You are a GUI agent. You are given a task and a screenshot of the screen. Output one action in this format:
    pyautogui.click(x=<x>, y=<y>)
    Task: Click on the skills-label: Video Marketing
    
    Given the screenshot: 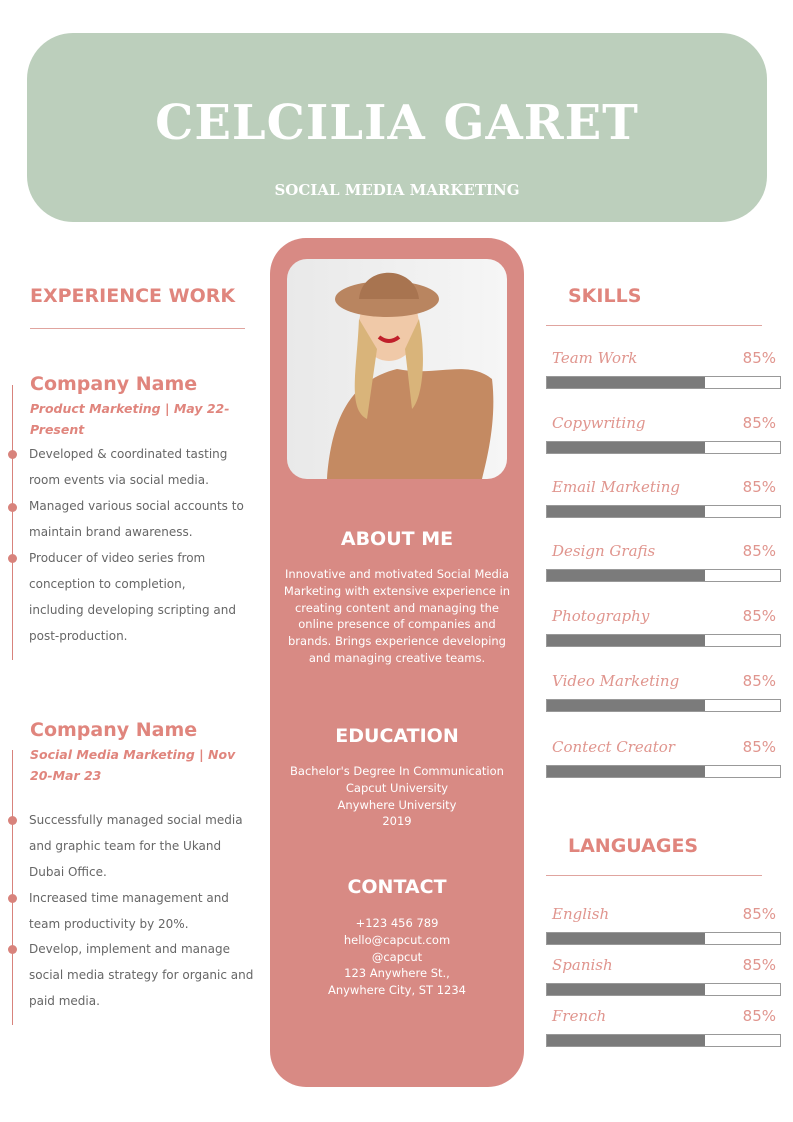 What is the action you would take?
    pyautogui.click(x=616, y=681)
    